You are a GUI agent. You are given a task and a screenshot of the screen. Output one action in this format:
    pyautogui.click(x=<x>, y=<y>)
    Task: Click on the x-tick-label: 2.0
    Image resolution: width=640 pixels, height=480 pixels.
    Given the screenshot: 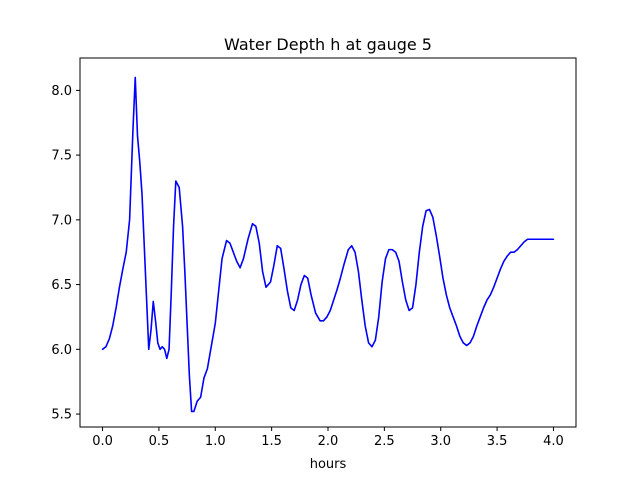 What is the action you would take?
    pyautogui.click(x=328, y=441)
    